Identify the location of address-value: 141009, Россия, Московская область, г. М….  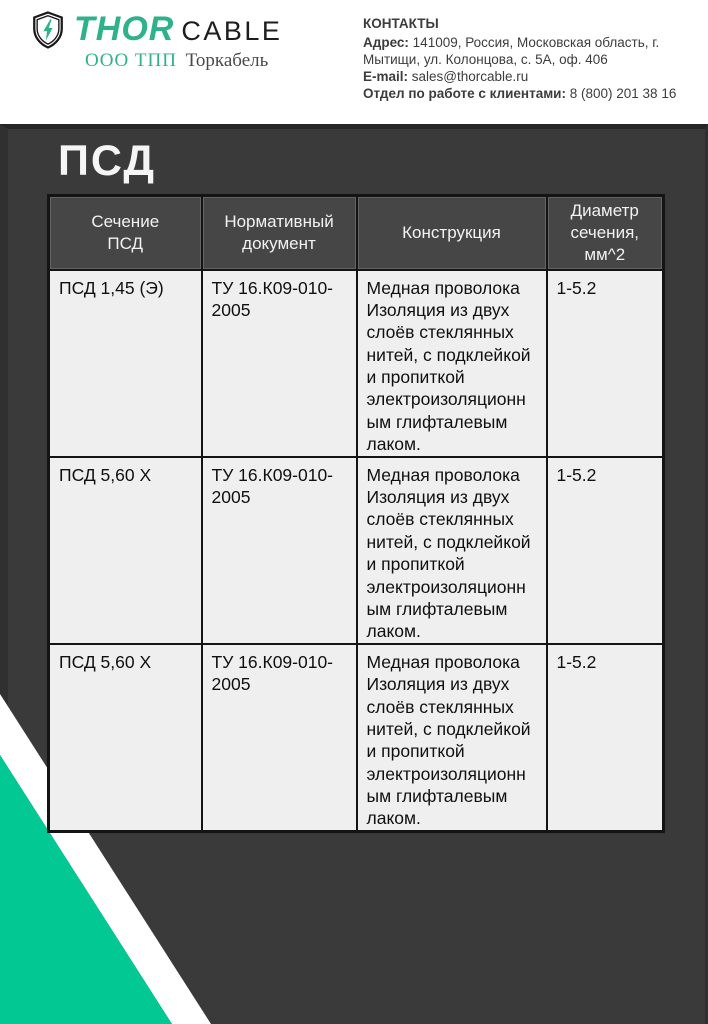
(511, 51).